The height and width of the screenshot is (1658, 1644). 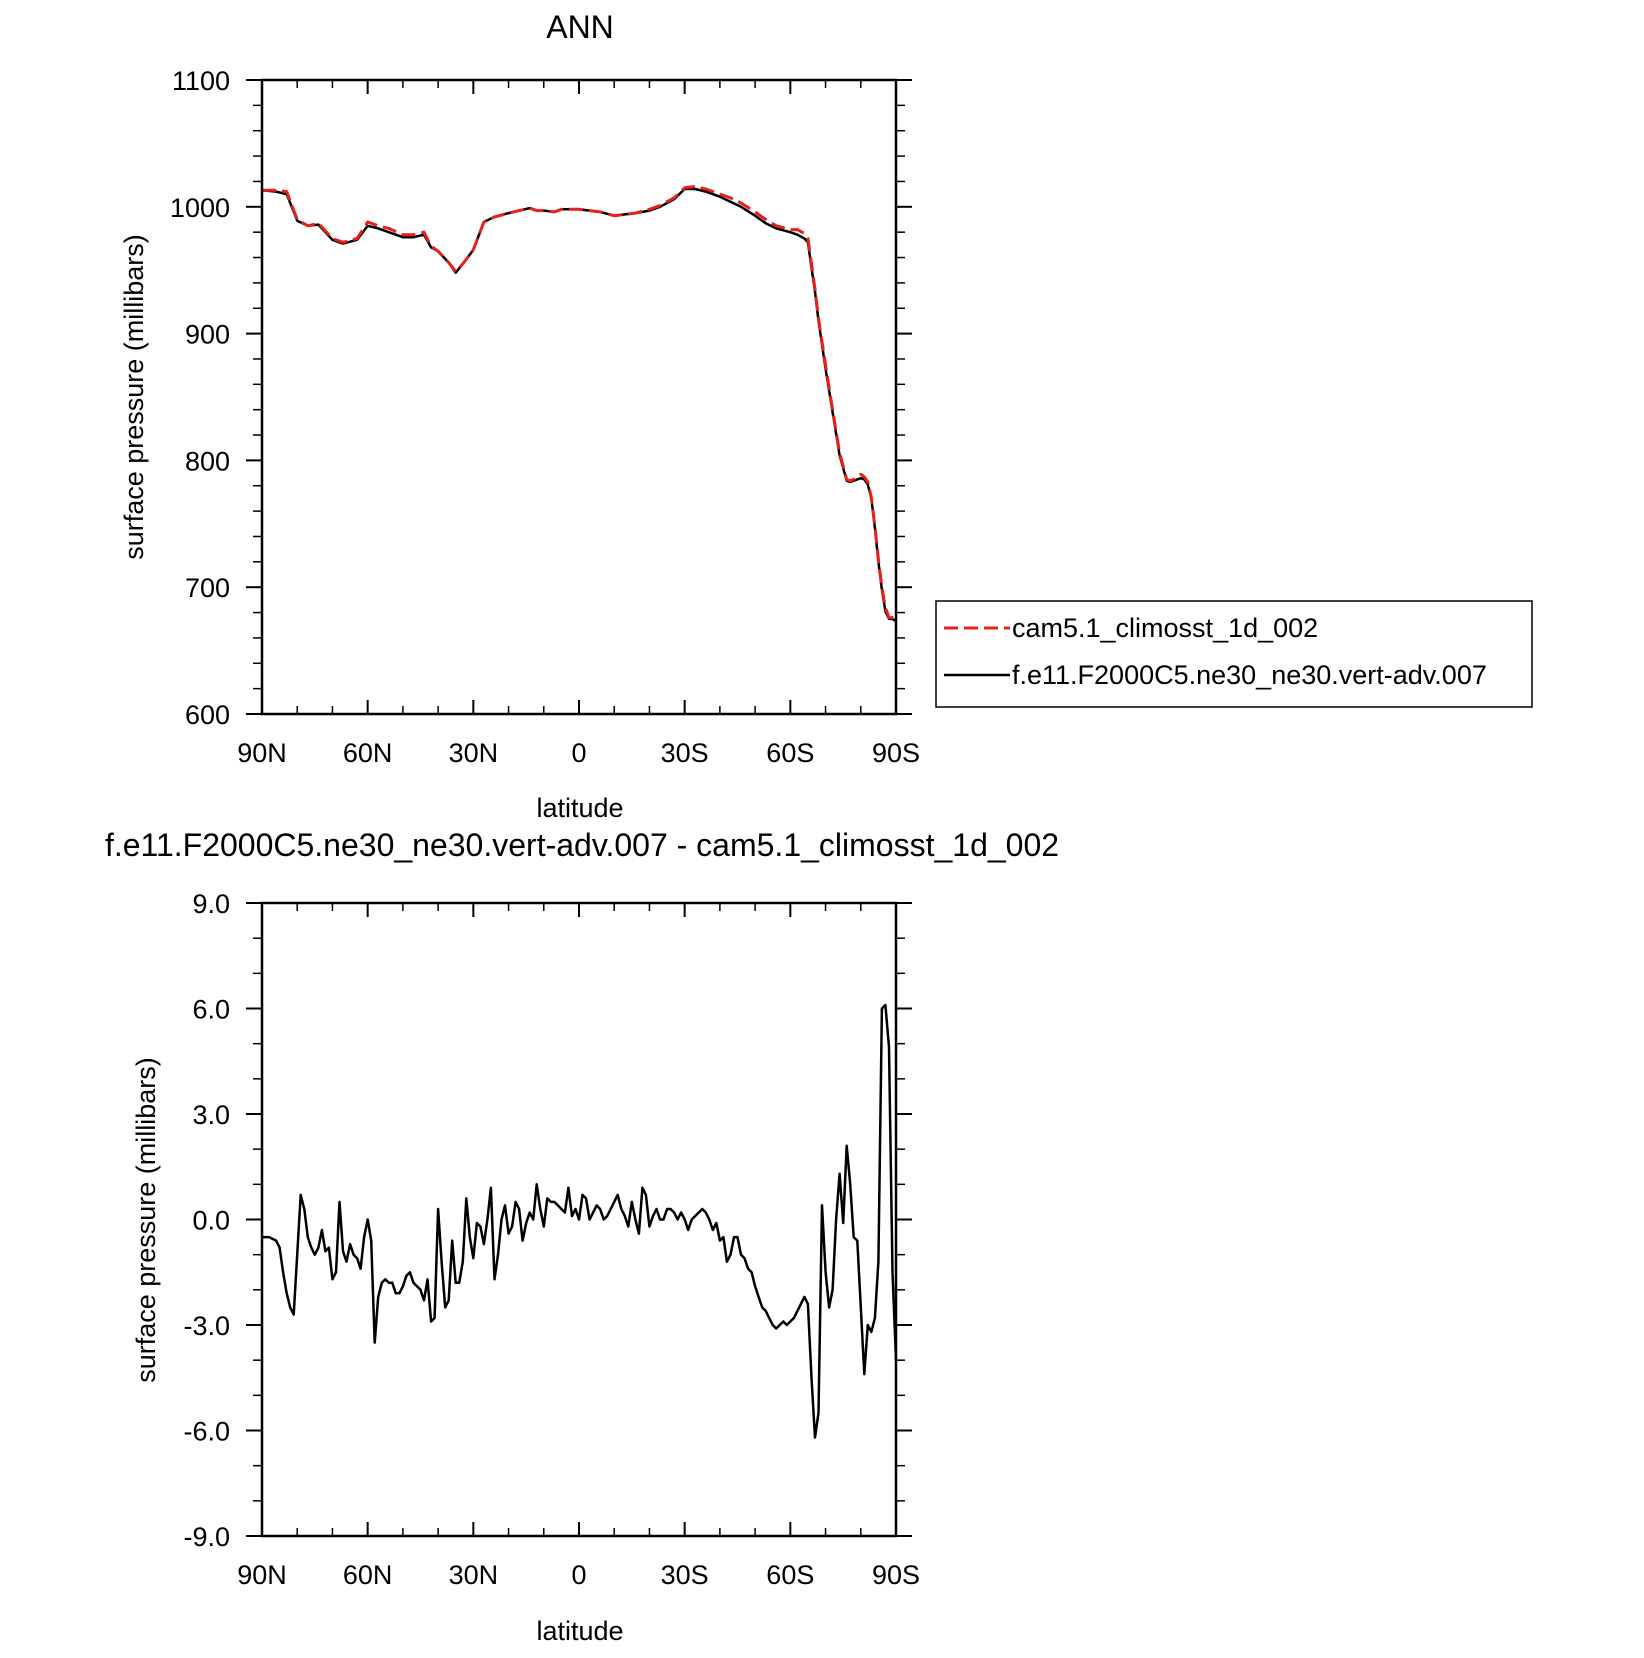 I want to click on legend-box, so click(x=1234, y=654).